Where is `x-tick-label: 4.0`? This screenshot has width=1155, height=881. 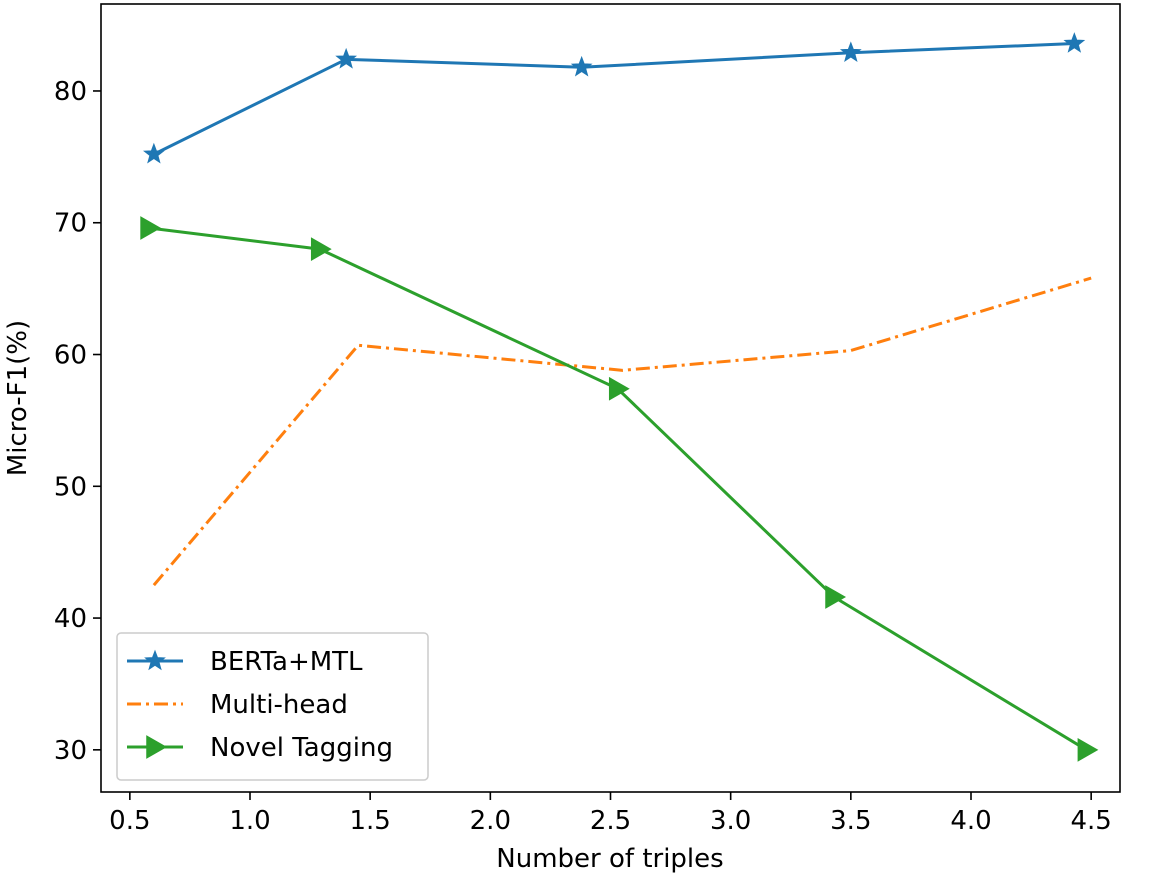 x-tick-label: 4.0 is located at coordinates (970, 821).